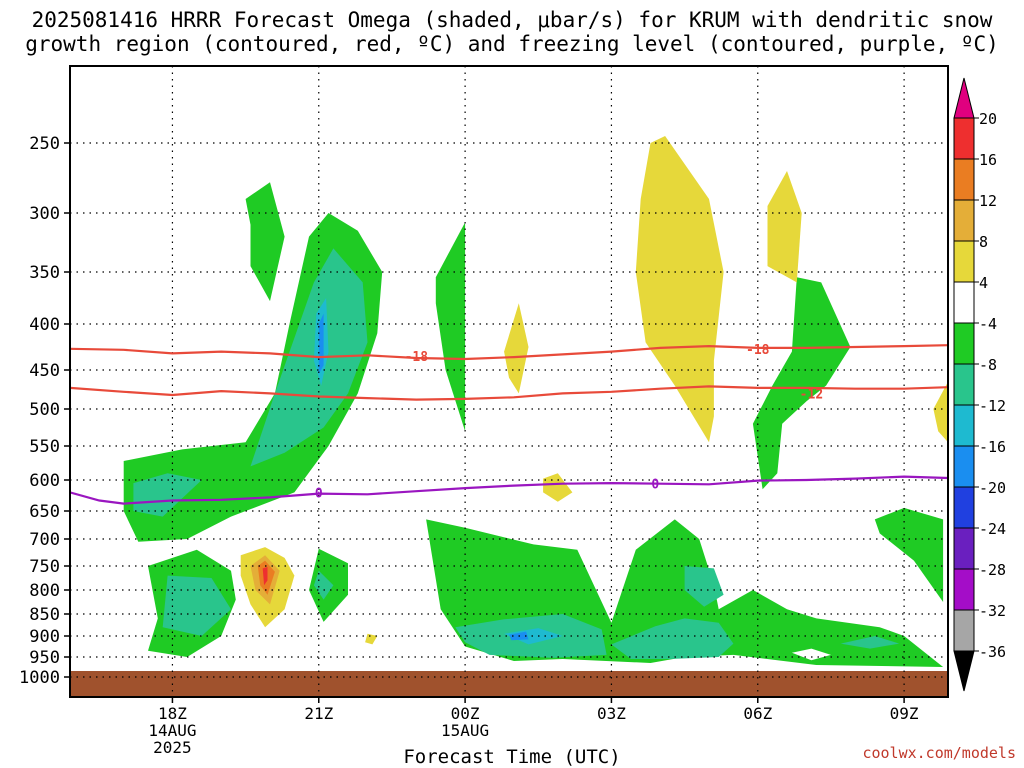 This screenshot has height=768, width=1024. What do you see at coordinates (44, 325) in the screenshot?
I see `y-tick-label-400: 400` at bounding box center [44, 325].